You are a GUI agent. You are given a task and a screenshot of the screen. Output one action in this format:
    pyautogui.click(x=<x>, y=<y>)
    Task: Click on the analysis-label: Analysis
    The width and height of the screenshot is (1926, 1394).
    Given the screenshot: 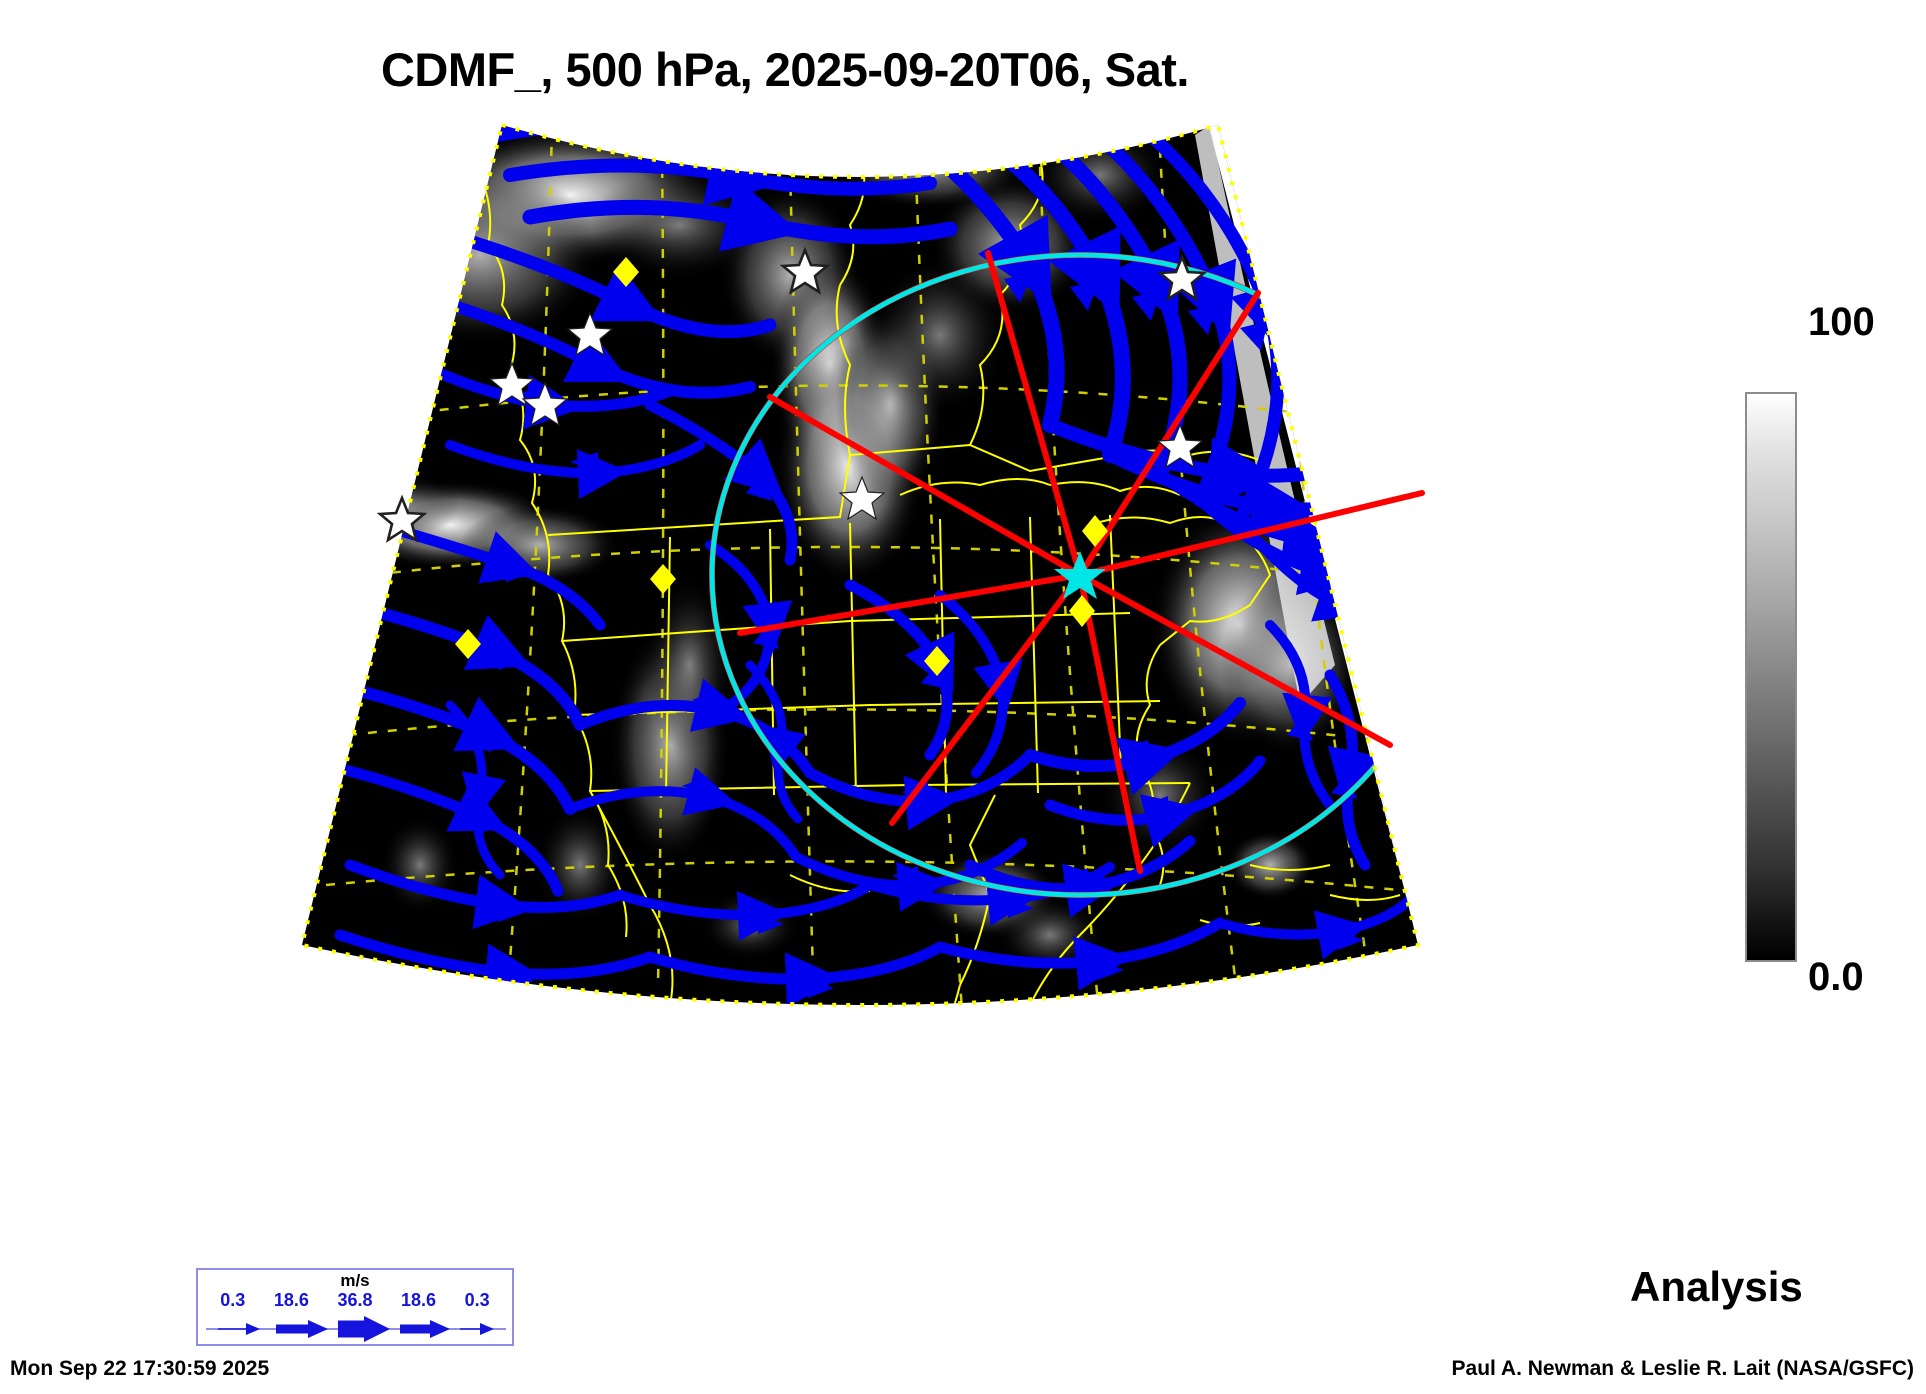 What is the action you would take?
    pyautogui.click(x=1716, y=1286)
    